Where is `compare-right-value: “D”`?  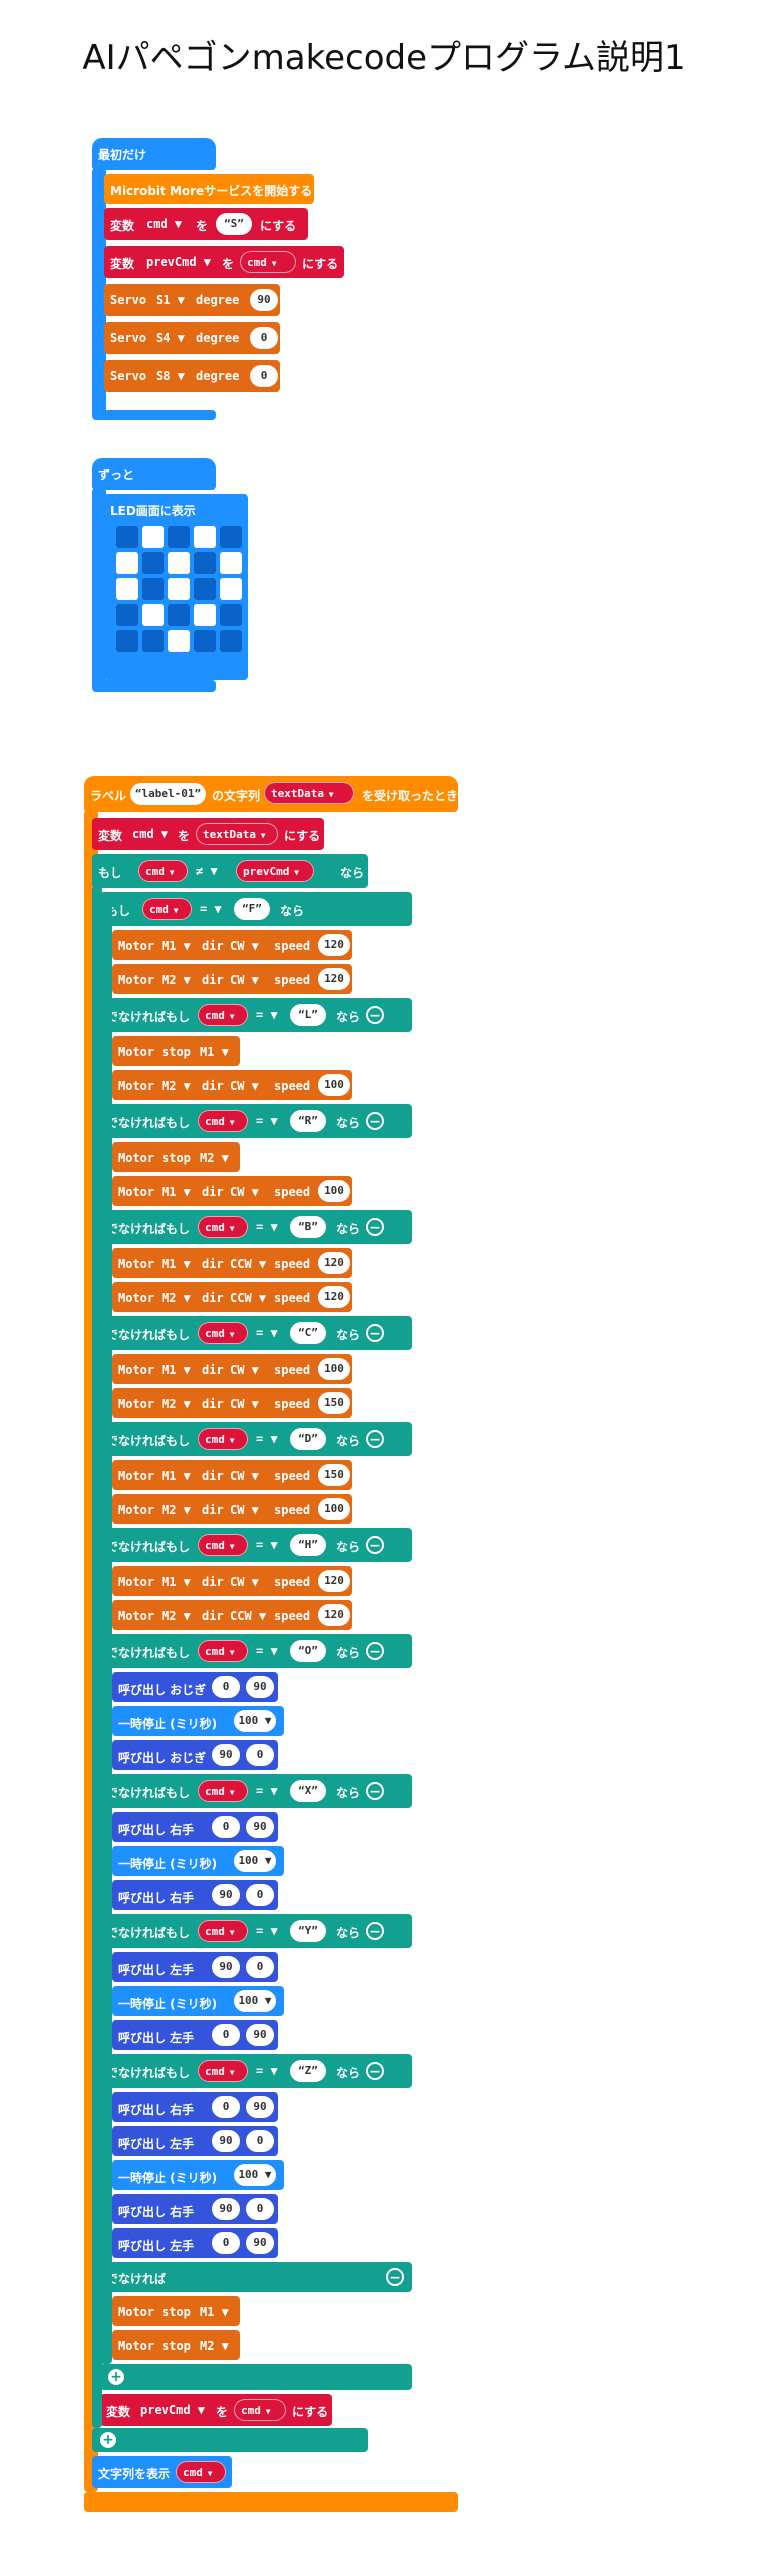 compare-right-value: “D” is located at coordinates (308, 1439).